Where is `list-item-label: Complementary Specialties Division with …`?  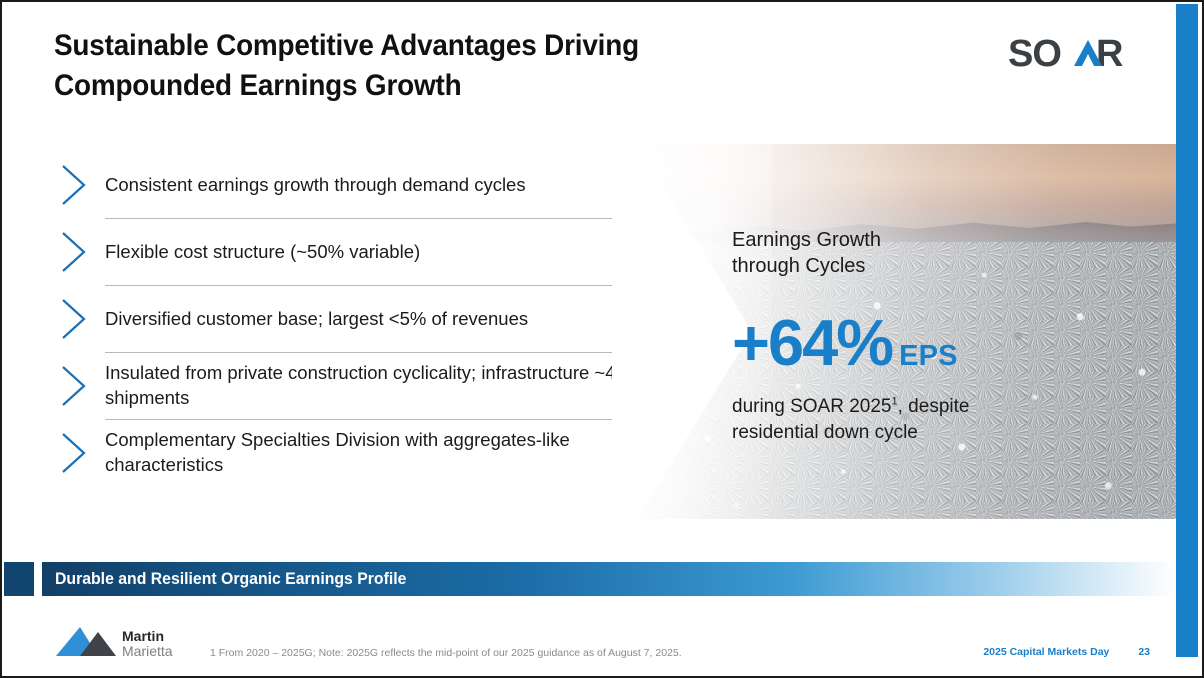 list-item-label: Complementary Specialties Division with … is located at coordinates (337, 452).